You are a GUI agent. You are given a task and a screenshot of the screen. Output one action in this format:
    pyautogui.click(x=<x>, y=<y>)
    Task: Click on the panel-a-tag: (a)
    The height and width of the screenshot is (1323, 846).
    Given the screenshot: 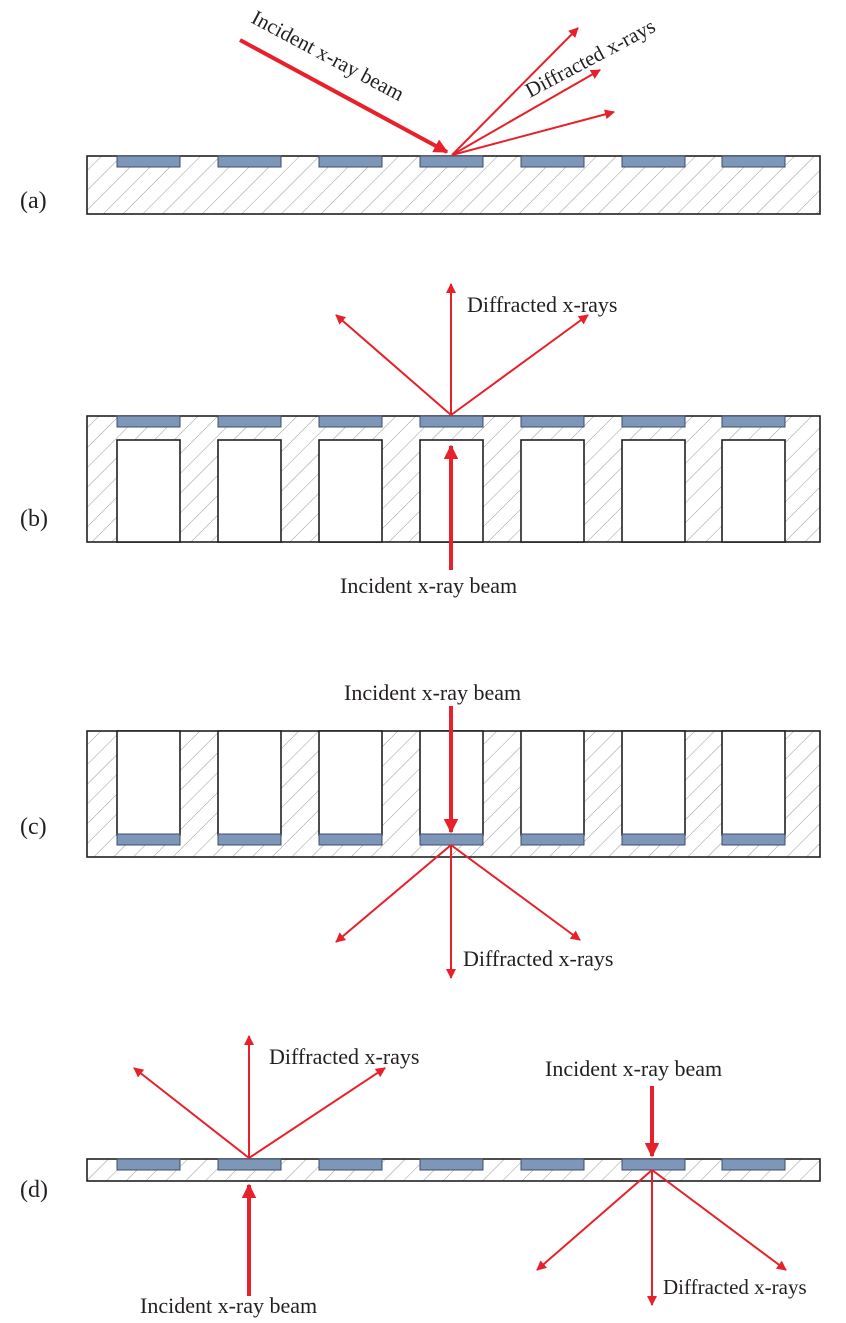 What is the action you would take?
    pyautogui.click(x=33, y=201)
    